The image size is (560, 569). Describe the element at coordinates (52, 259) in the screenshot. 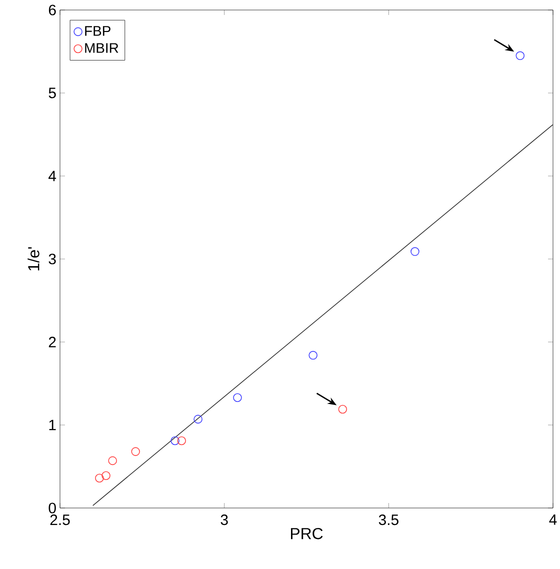

I see `y-tick-label: 3` at that location.